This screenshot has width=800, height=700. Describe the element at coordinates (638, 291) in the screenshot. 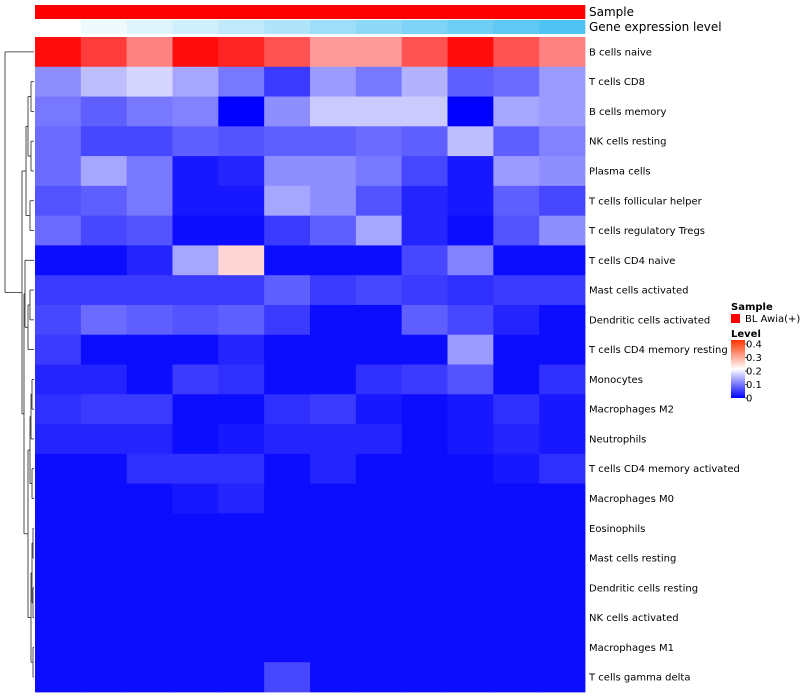

I see `row-label: Mast cells activated` at that location.